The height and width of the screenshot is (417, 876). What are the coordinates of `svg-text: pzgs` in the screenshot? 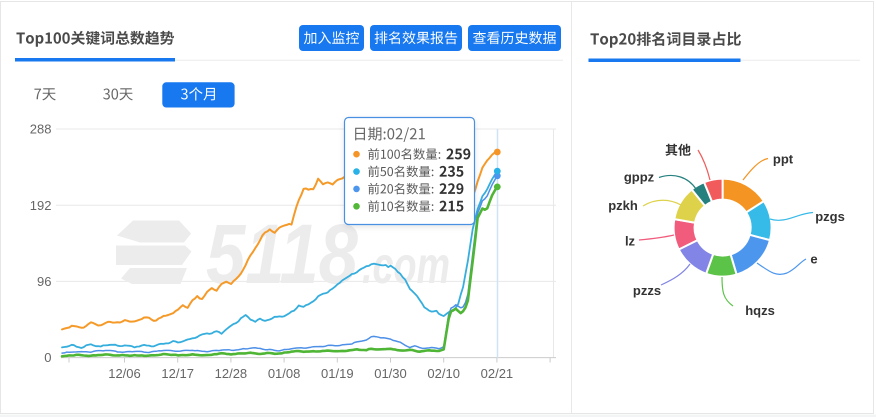 It's located at (830, 216).